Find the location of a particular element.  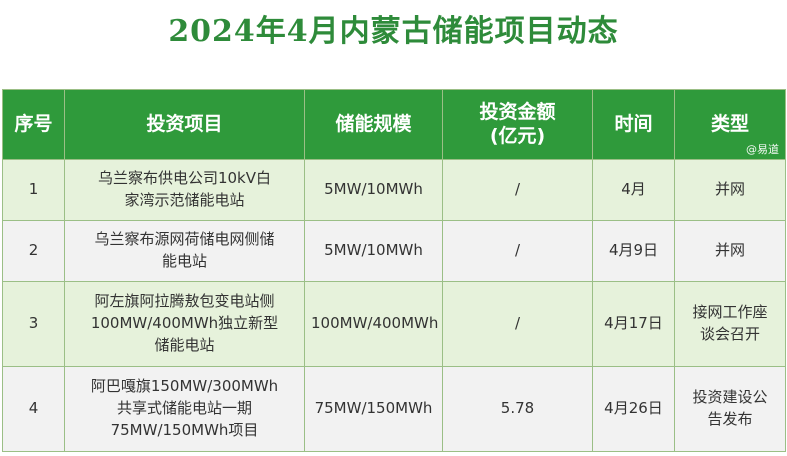

cell-project: 阿巴嘎旗150MW/300MWh 共享式储能电站一期 75MW/150MWh项目 is located at coordinates (184, 409).